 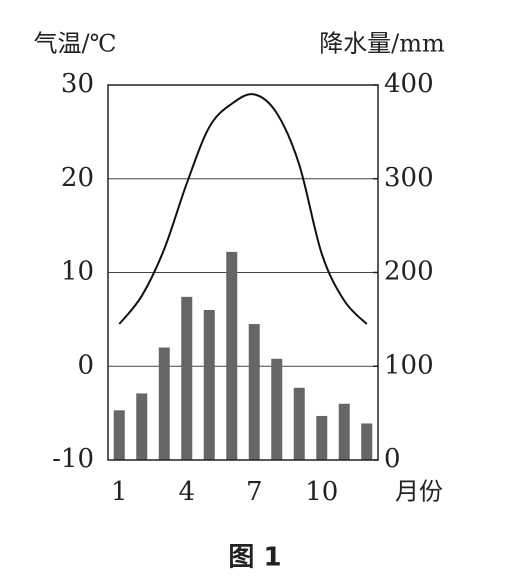 What do you see at coordinates (119, 492) in the screenshot?
I see `x-tick-label: 1` at bounding box center [119, 492].